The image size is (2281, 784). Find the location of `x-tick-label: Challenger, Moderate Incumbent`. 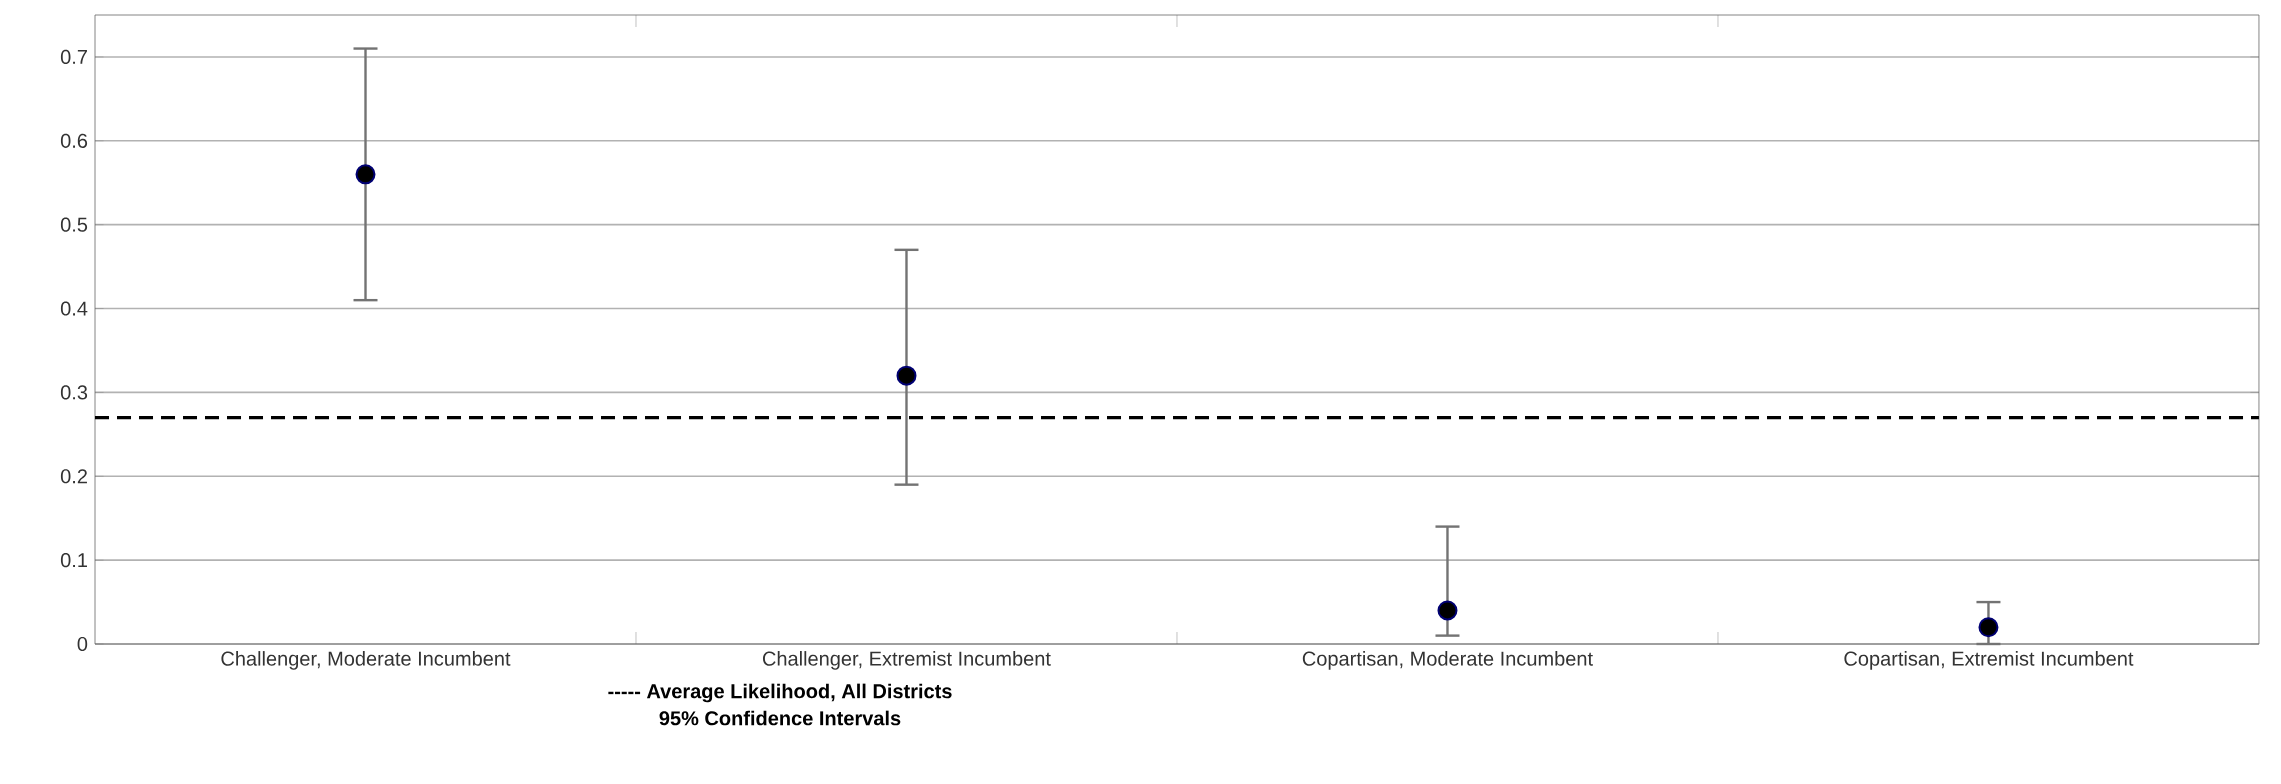

x-tick-label: Challenger, Moderate Incumbent is located at coordinates (366, 660).